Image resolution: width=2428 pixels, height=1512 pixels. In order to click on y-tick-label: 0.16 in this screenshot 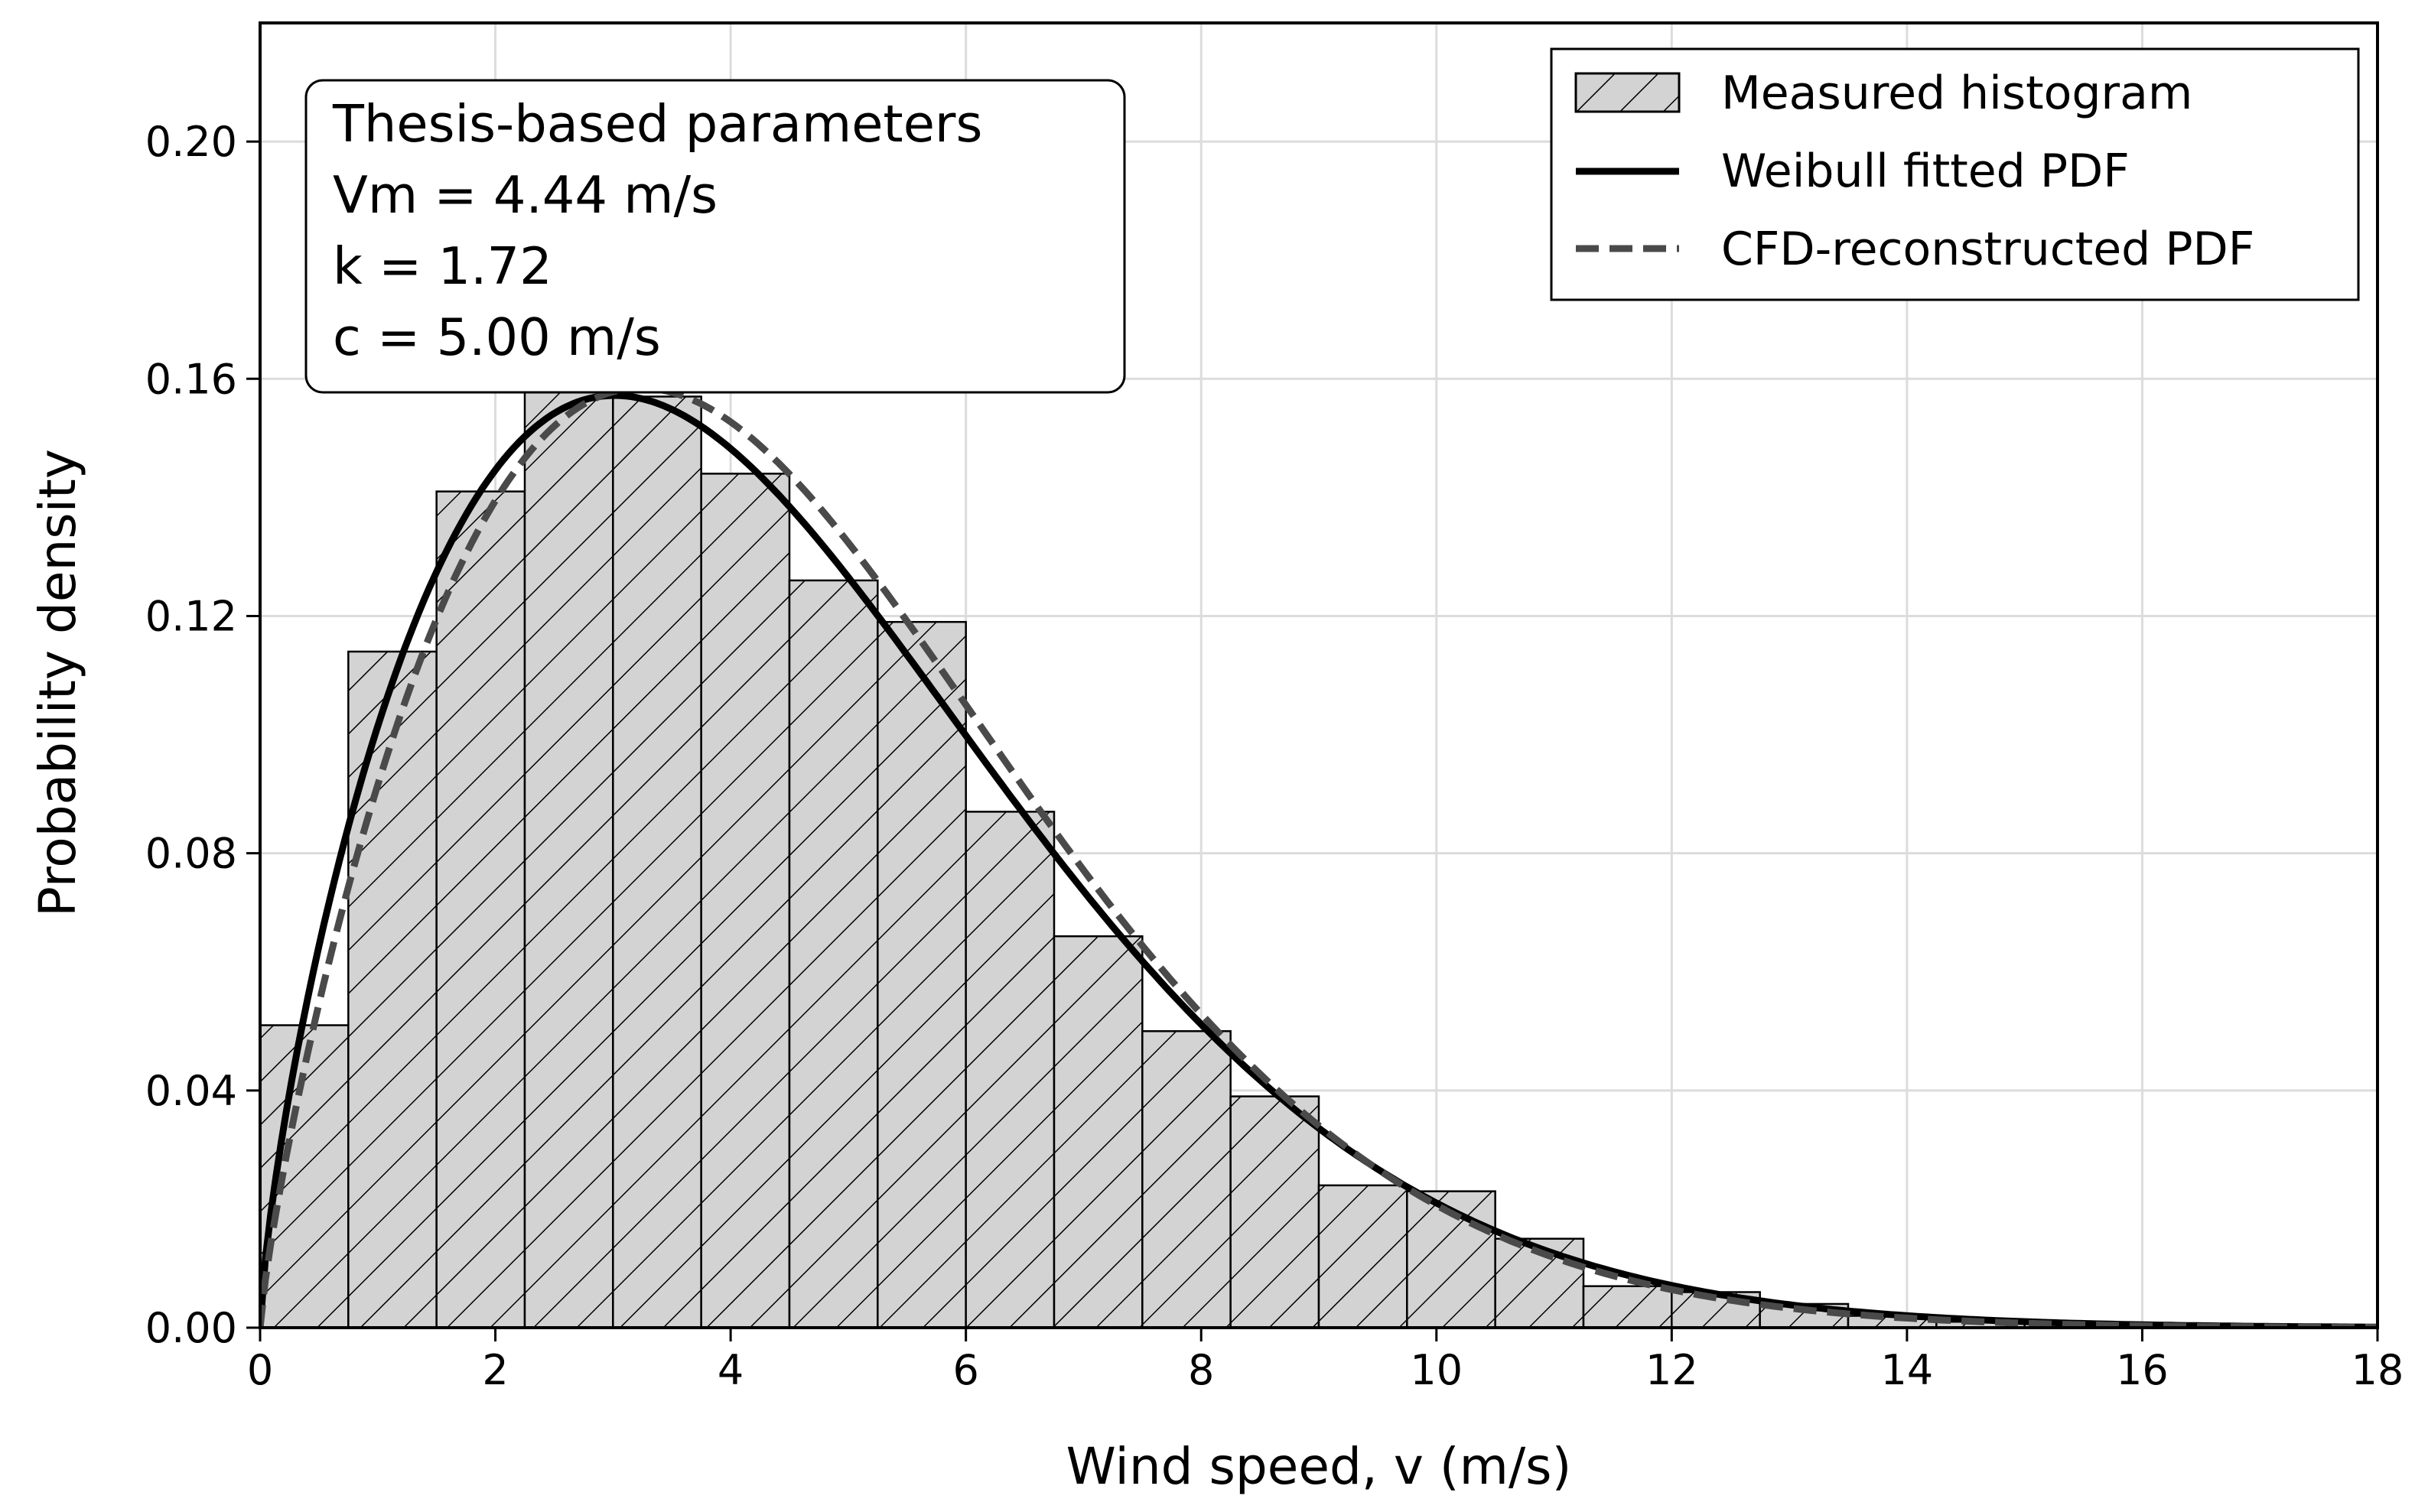, I will do `click(191, 379)`.